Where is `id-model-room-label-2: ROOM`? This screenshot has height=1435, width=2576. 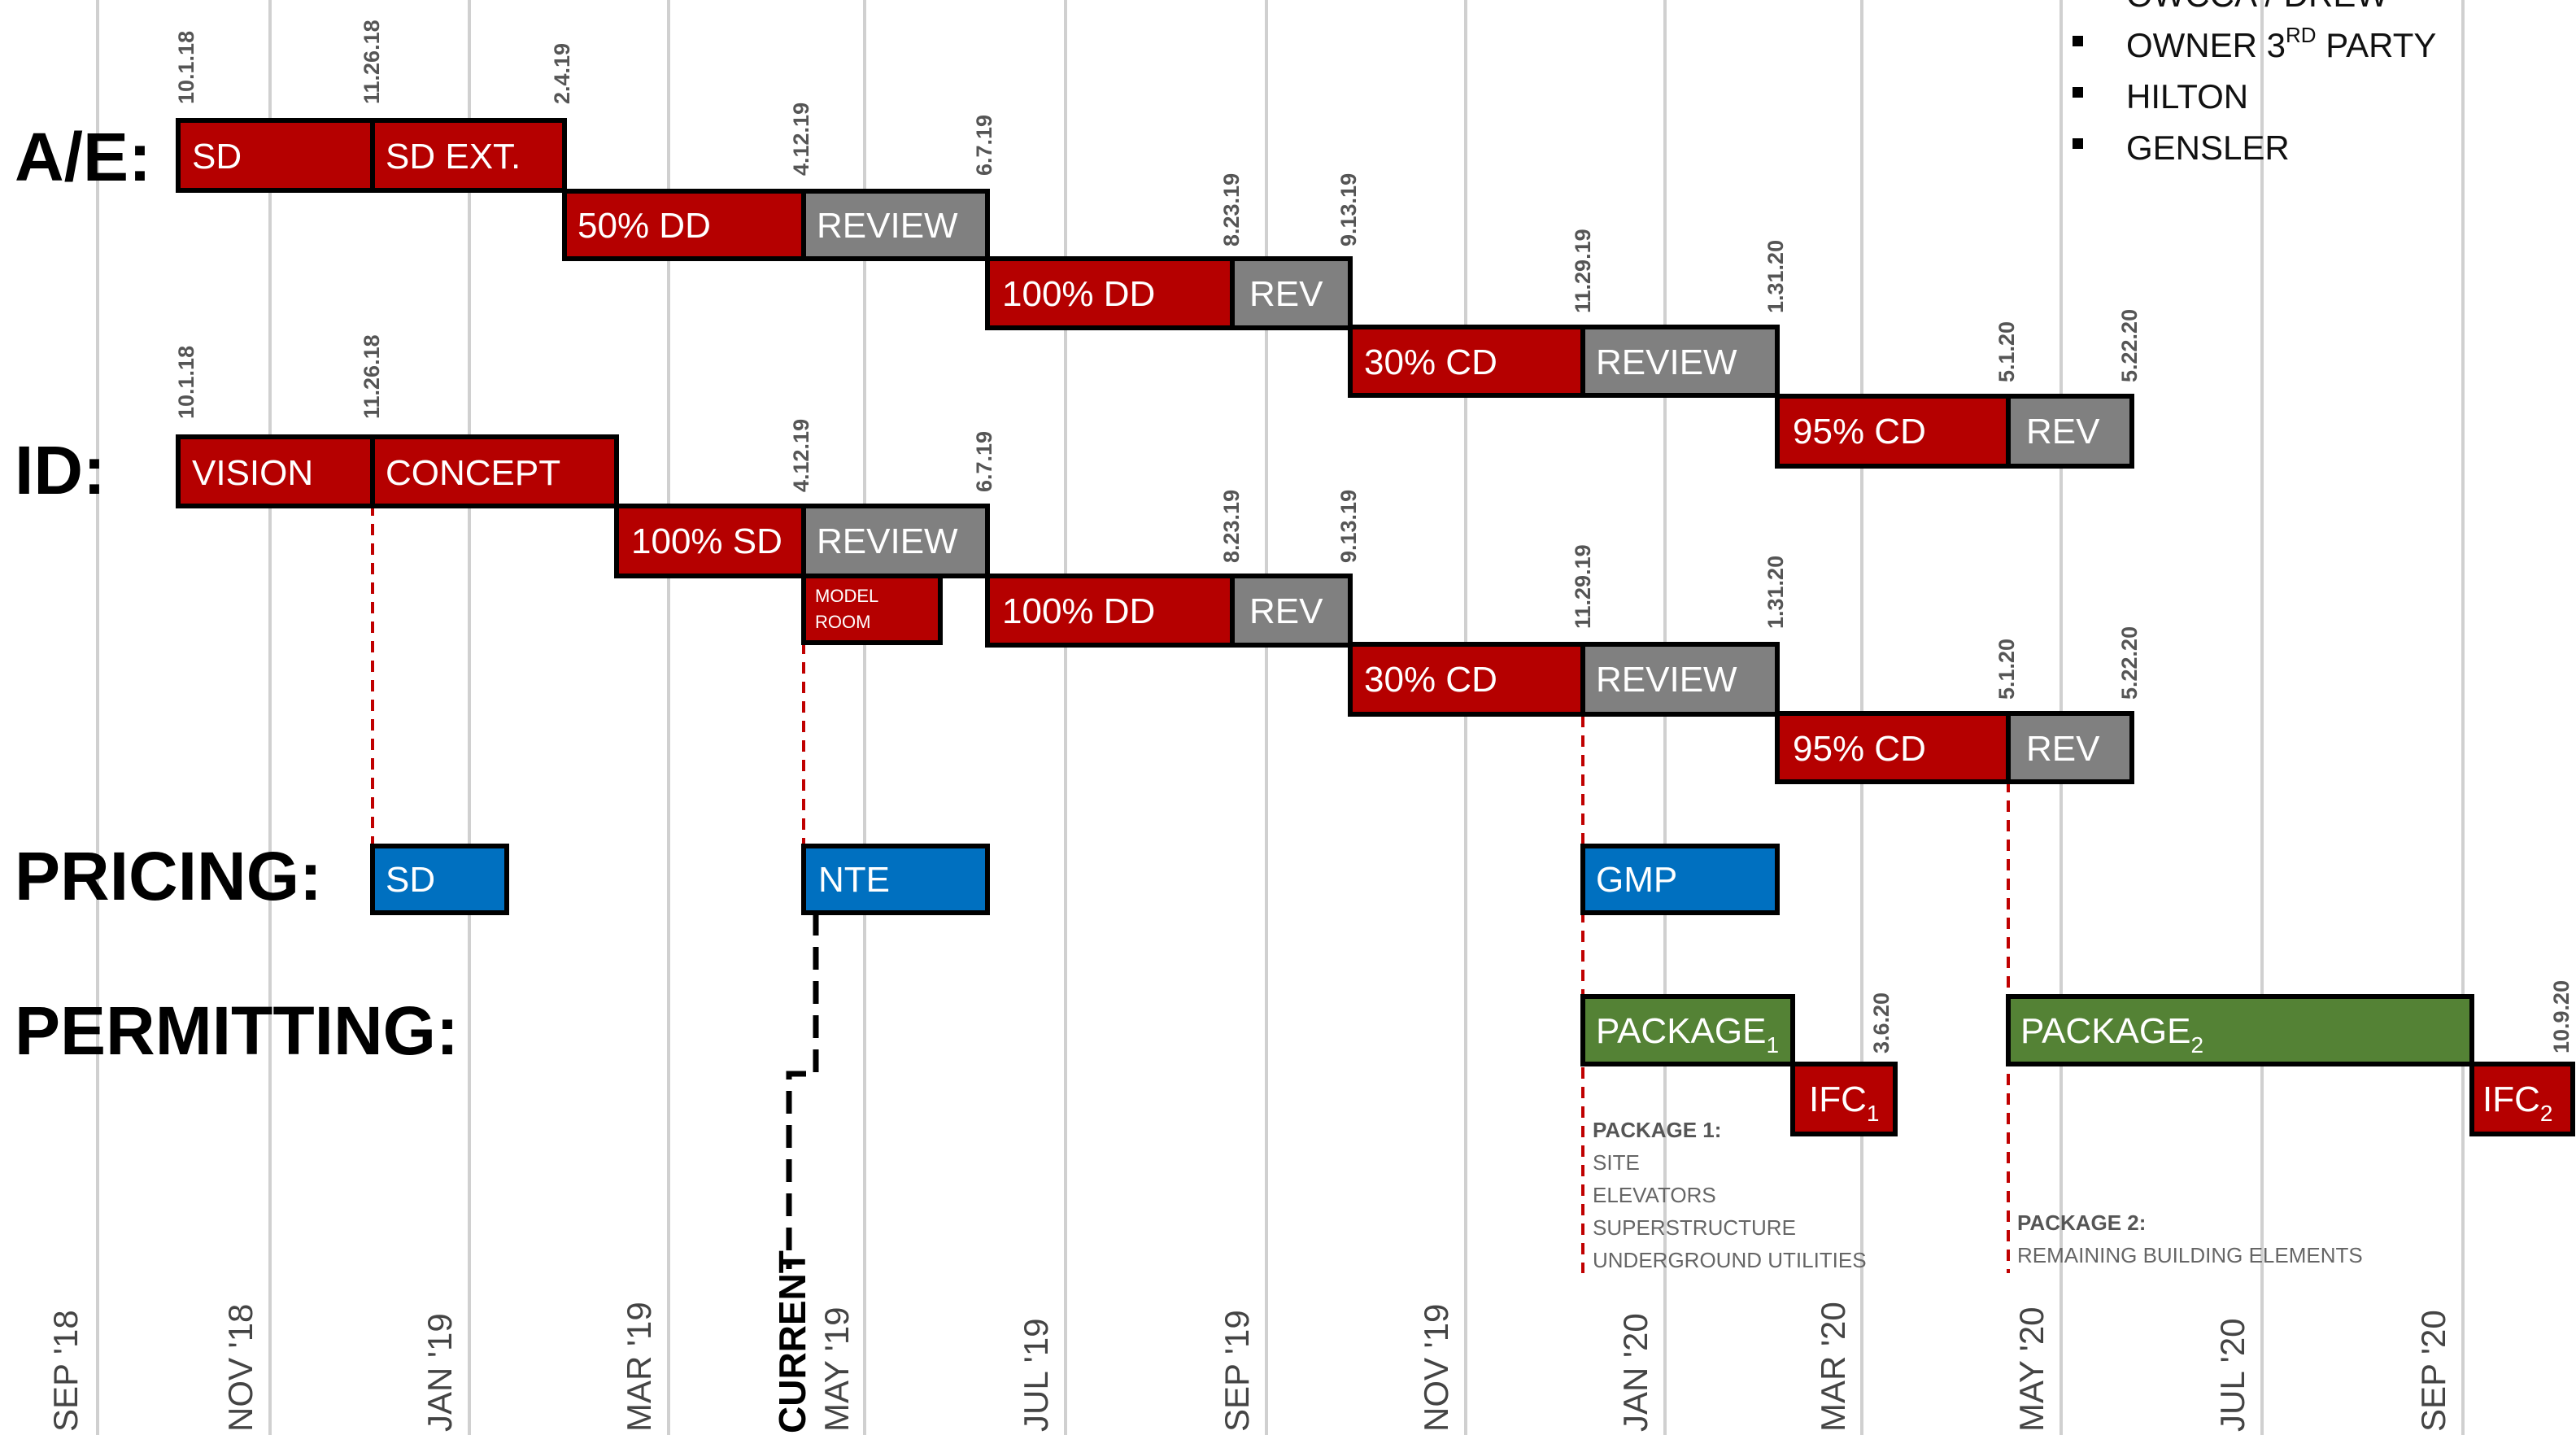
id-model-room-label-2: ROOM is located at coordinates (842, 622).